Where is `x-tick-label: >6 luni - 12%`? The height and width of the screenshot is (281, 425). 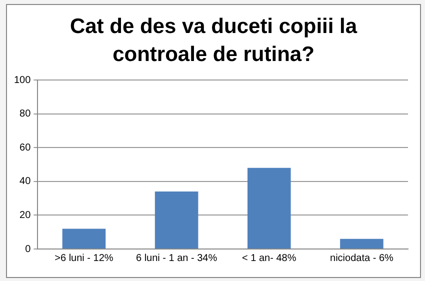 x-tick-label: >6 luni - 12% is located at coordinates (84, 258).